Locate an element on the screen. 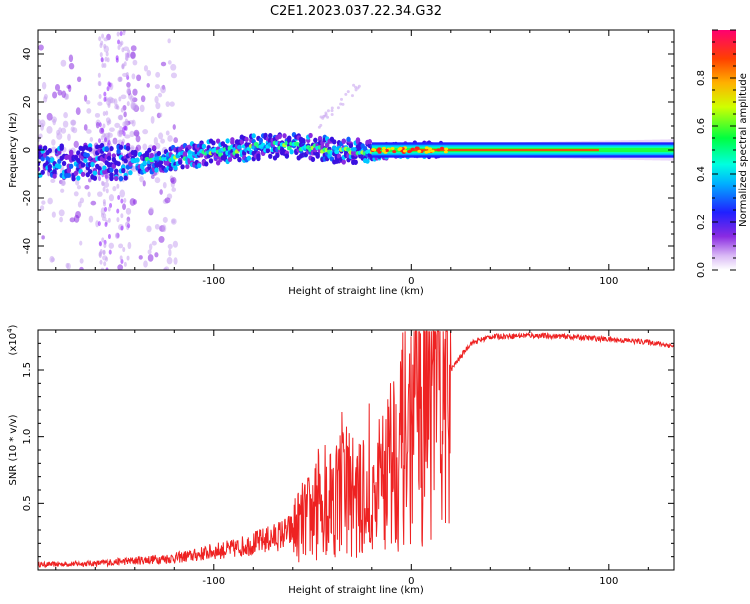 This screenshot has height=604, width=750. colorbar-gradient is located at coordinates (724, 150).